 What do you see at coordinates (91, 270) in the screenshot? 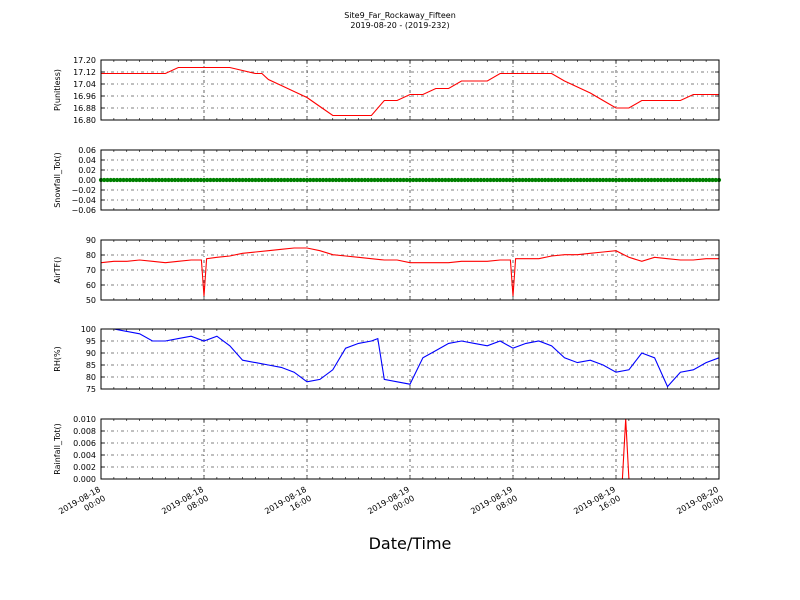
I see `y-tick-label: 70` at bounding box center [91, 270].